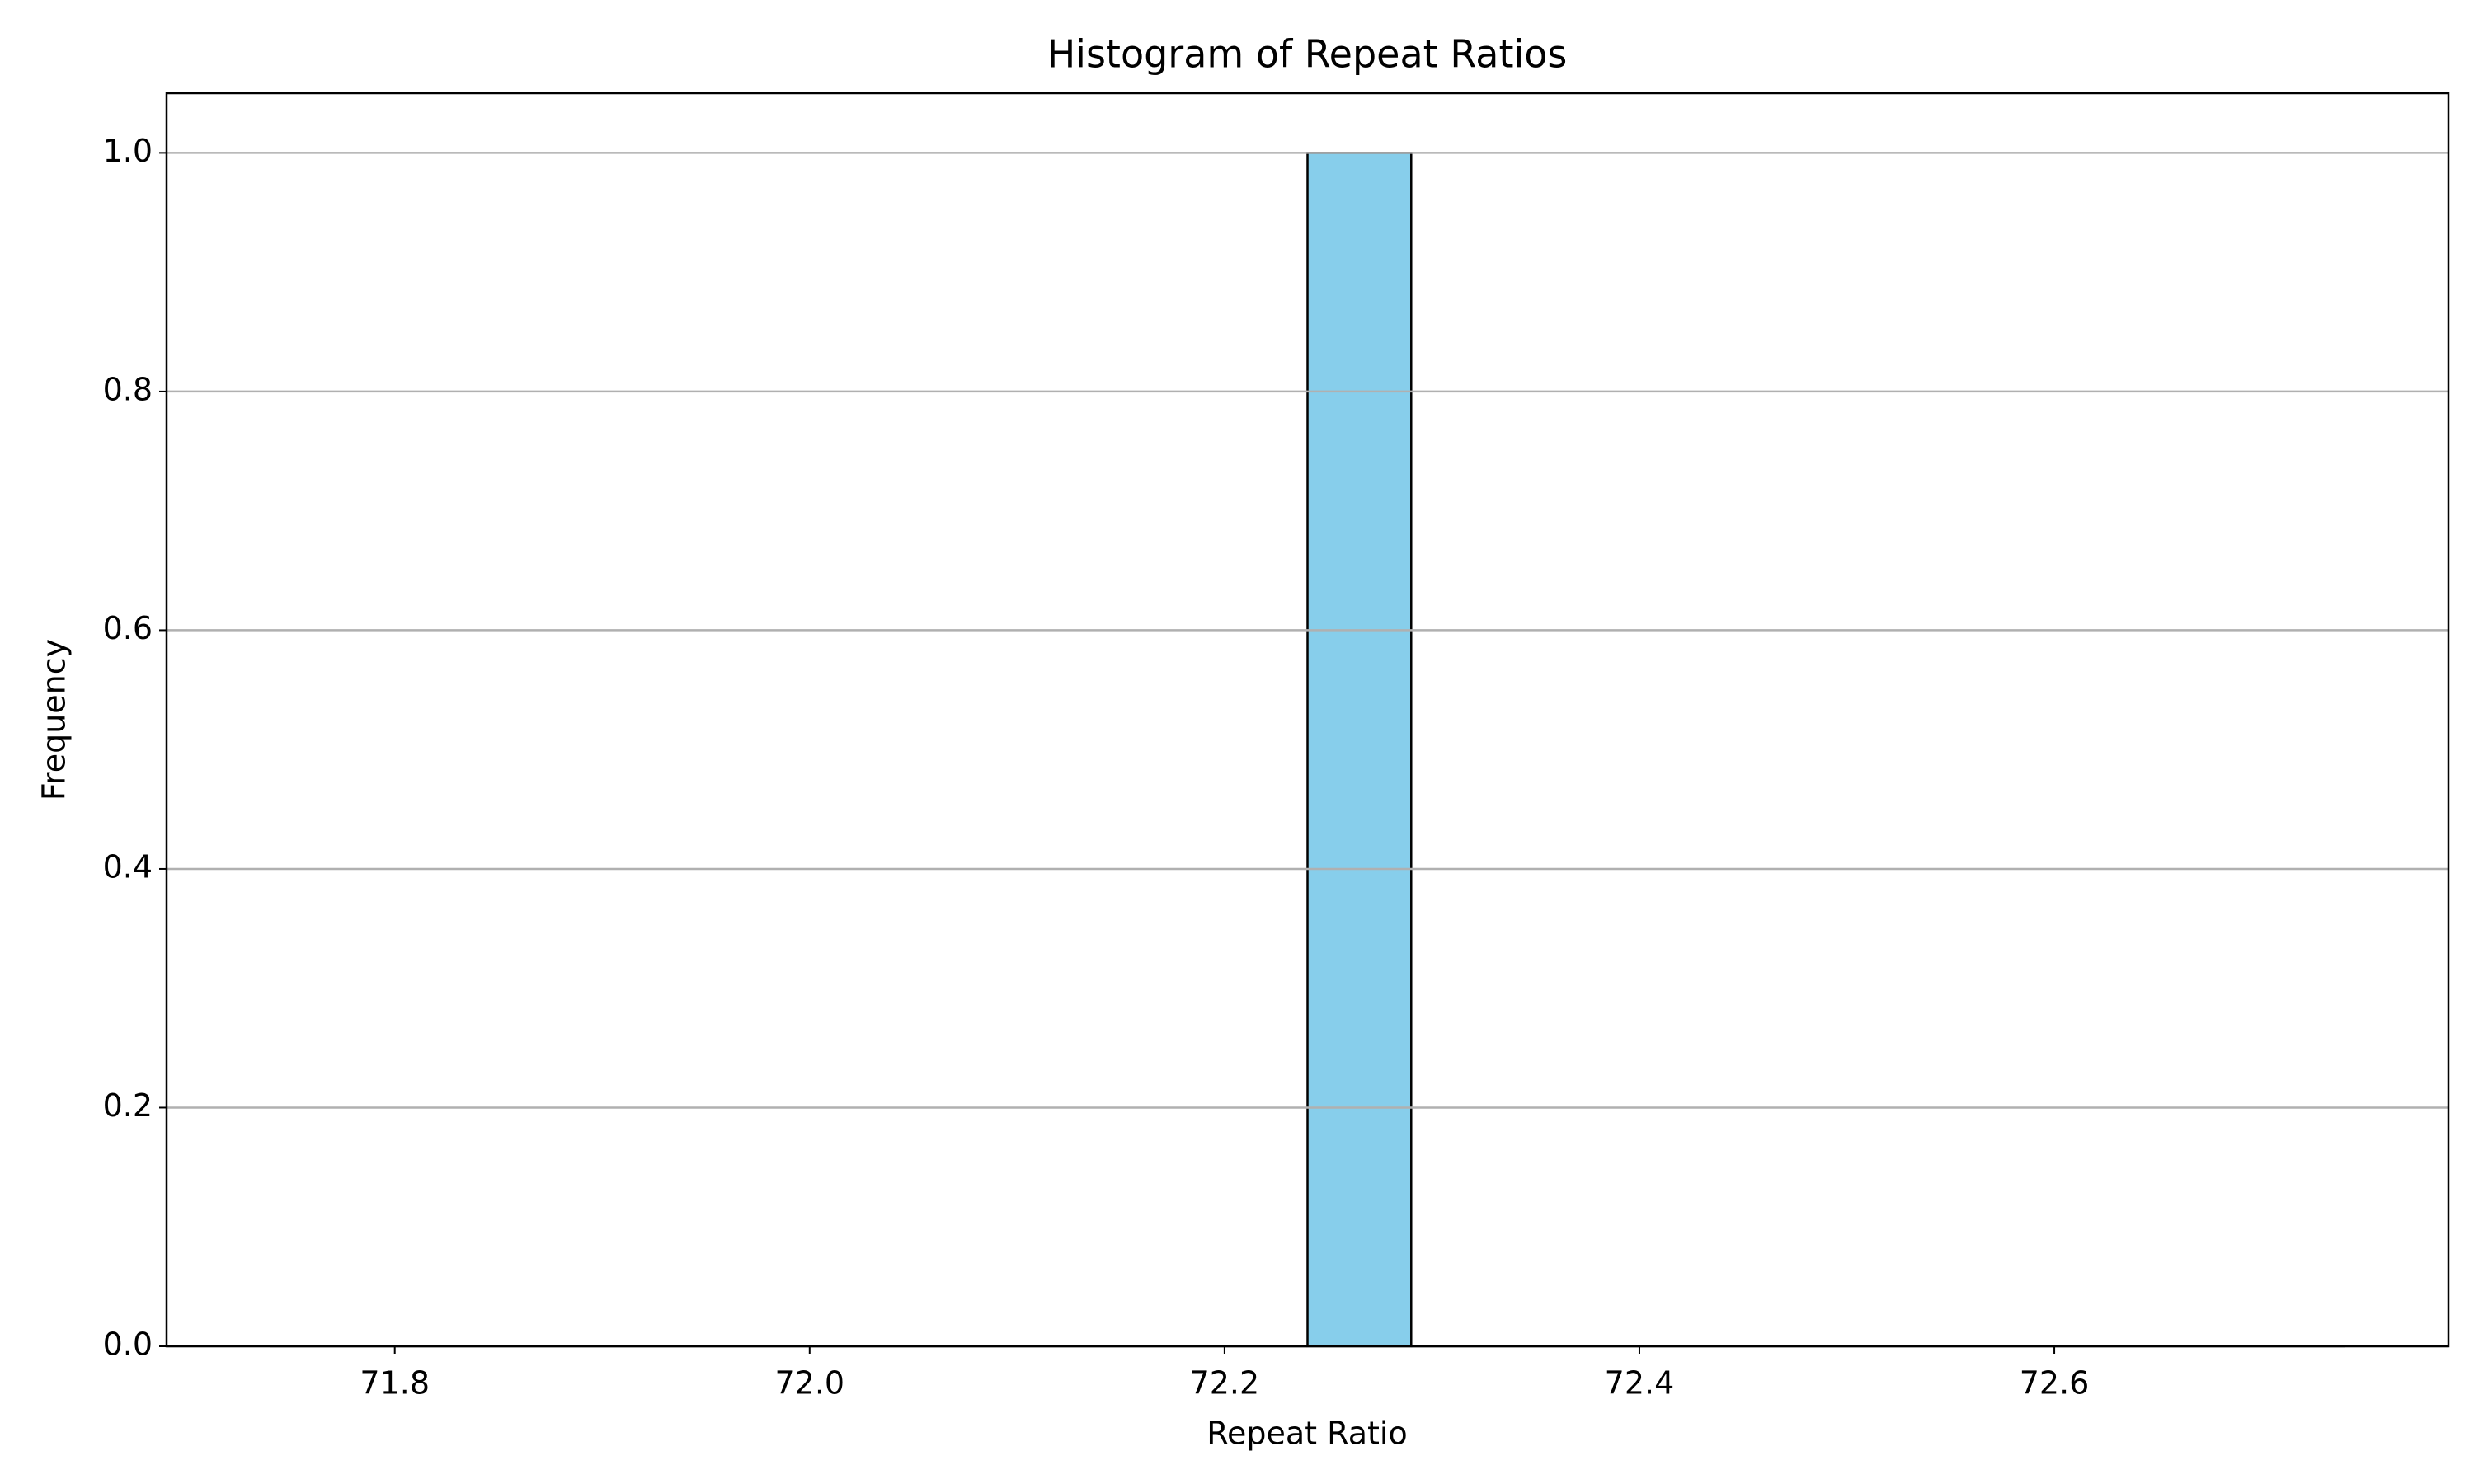 The height and width of the screenshot is (1484, 2474). I want to click on y-tick-label: 0.2, so click(128, 1105).